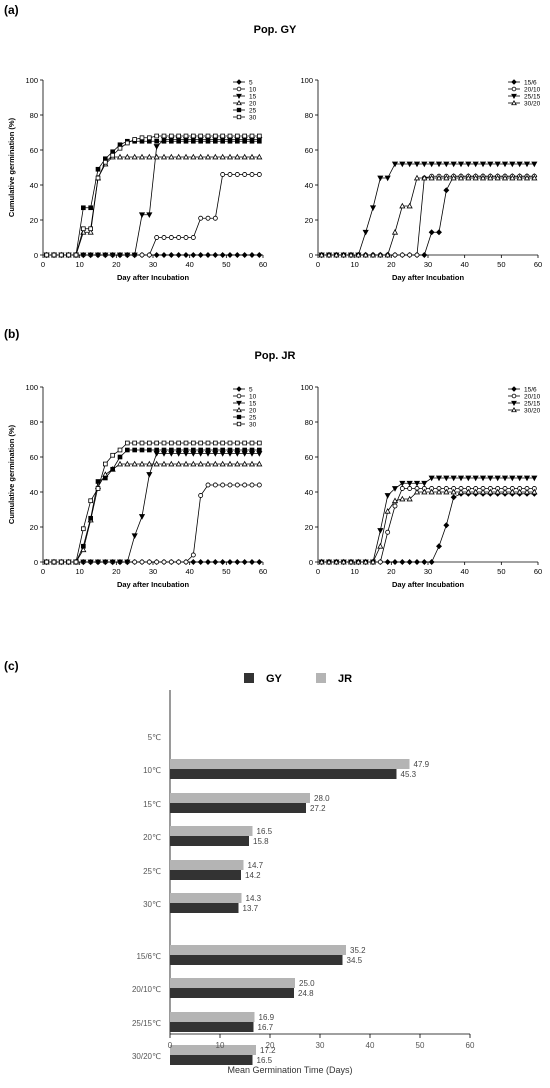 Image resolution: width=550 pixels, height=1088 pixels. I want to click on legend-swatch-gy, so click(249, 678).